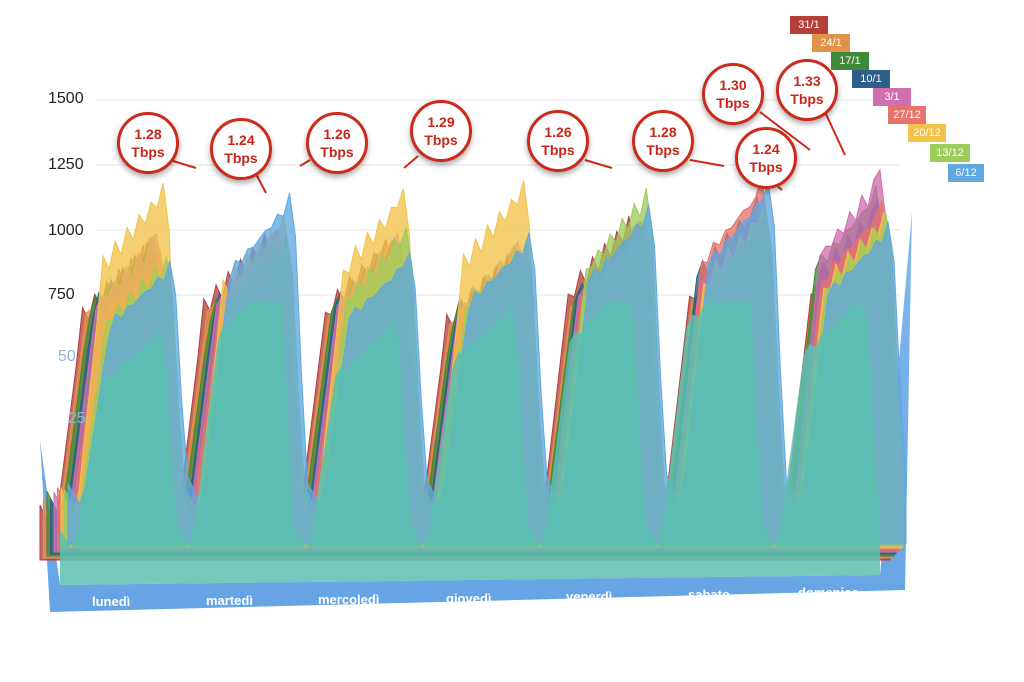 The height and width of the screenshot is (682, 1024). What do you see at coordinates (349, 599) in the screenshot?
I see `x-tick-label: mercoledì` at bounding box center [349, 599].